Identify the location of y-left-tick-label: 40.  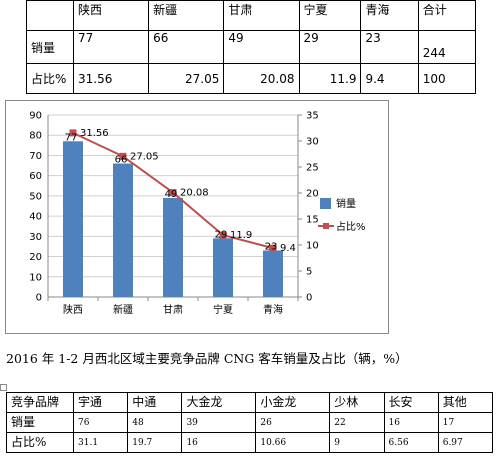
(35, 217).